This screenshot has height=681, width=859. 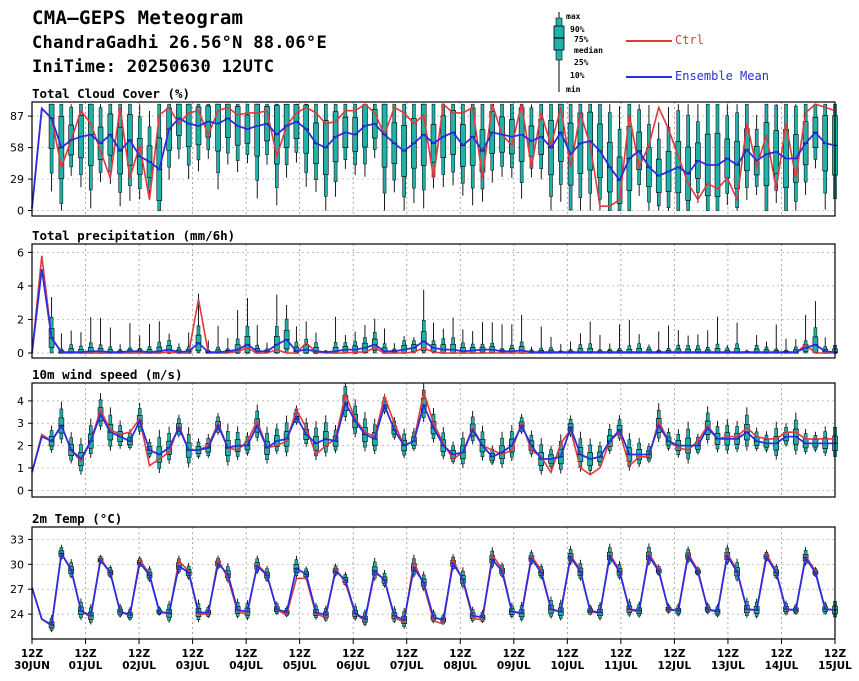 I want to click on ctrl-legend-line, so click(x=649, y=41).